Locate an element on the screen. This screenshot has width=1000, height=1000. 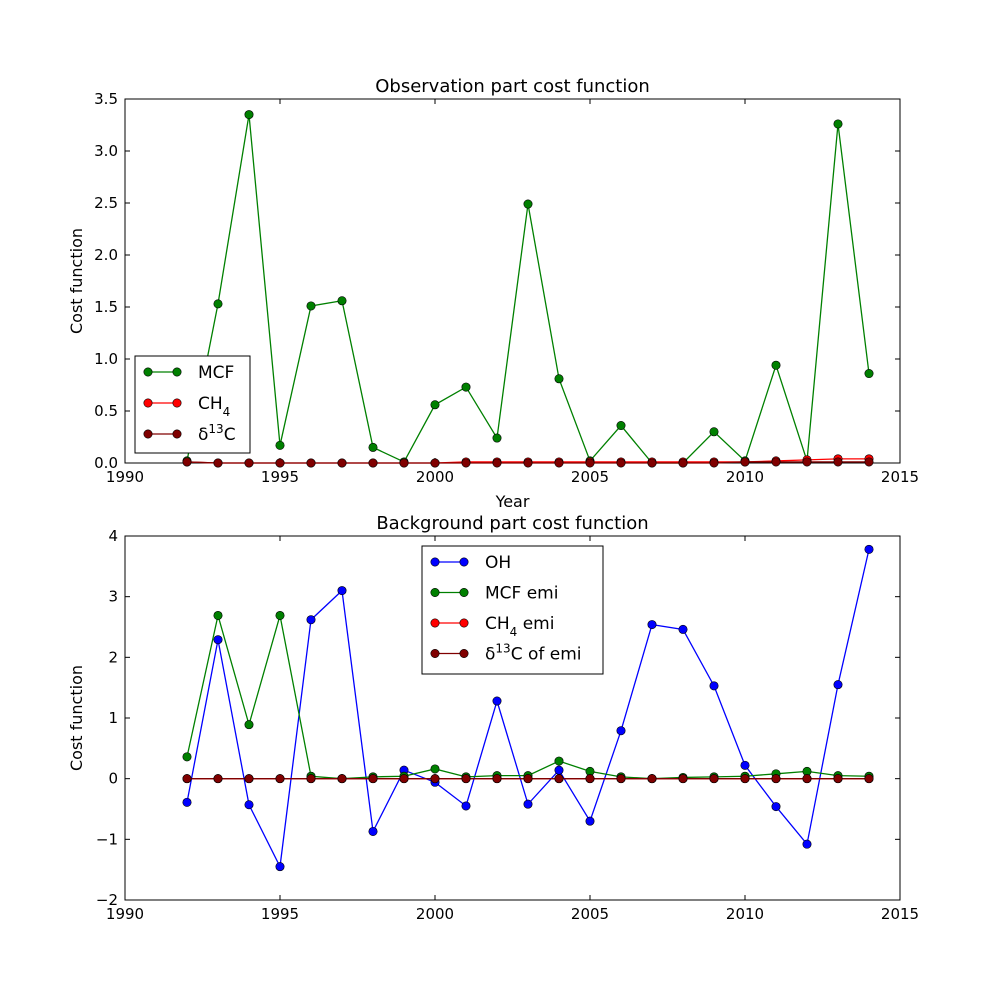
legend-label: CH4 emi is located at coordinates (519, 626).